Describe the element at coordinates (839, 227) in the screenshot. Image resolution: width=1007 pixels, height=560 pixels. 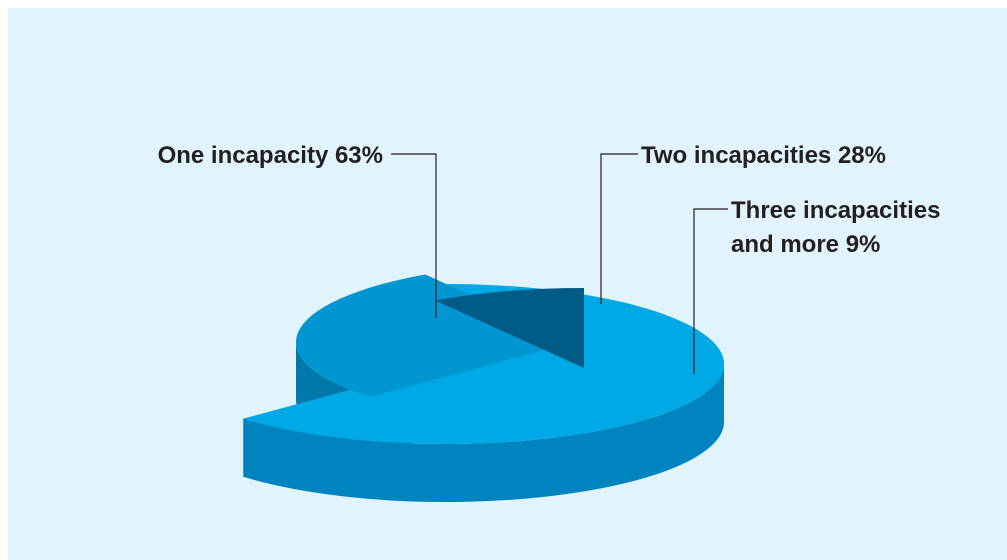
I see `label-three-incapacities: Three incapacities and more 9%` at that location.